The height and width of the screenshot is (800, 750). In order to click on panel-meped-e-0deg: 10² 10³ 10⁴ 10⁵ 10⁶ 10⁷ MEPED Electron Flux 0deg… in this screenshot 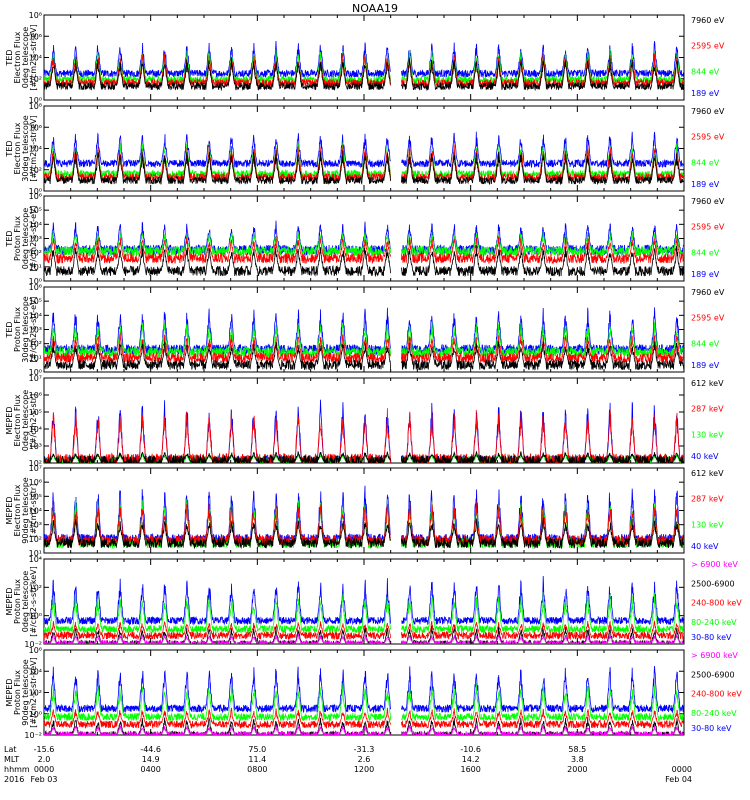, I will do `click(364, 421)`.